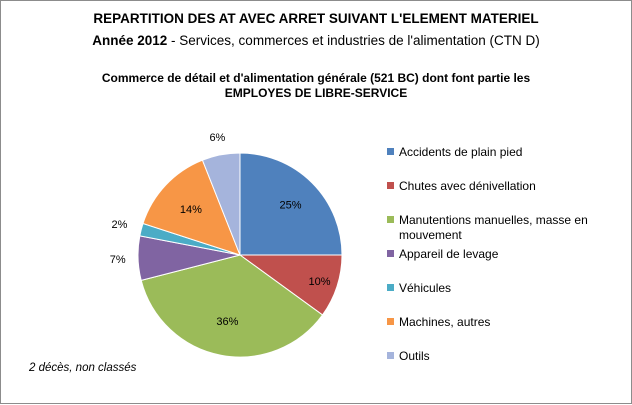  What do you see at coordinates (118, 260) in the screenshot?
I see `data-label-appareil-de-levage: 7%` at bounding box center [118, 260].